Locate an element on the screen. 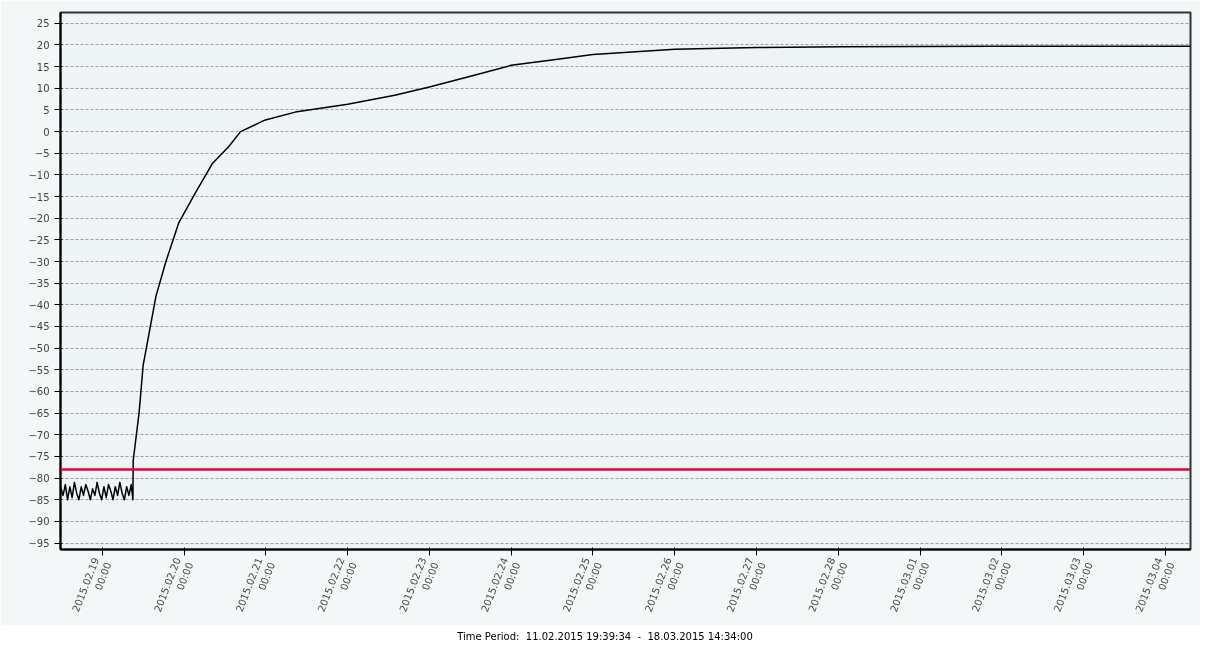  y-tick-label: −5 is located at coordinates (42, 154).